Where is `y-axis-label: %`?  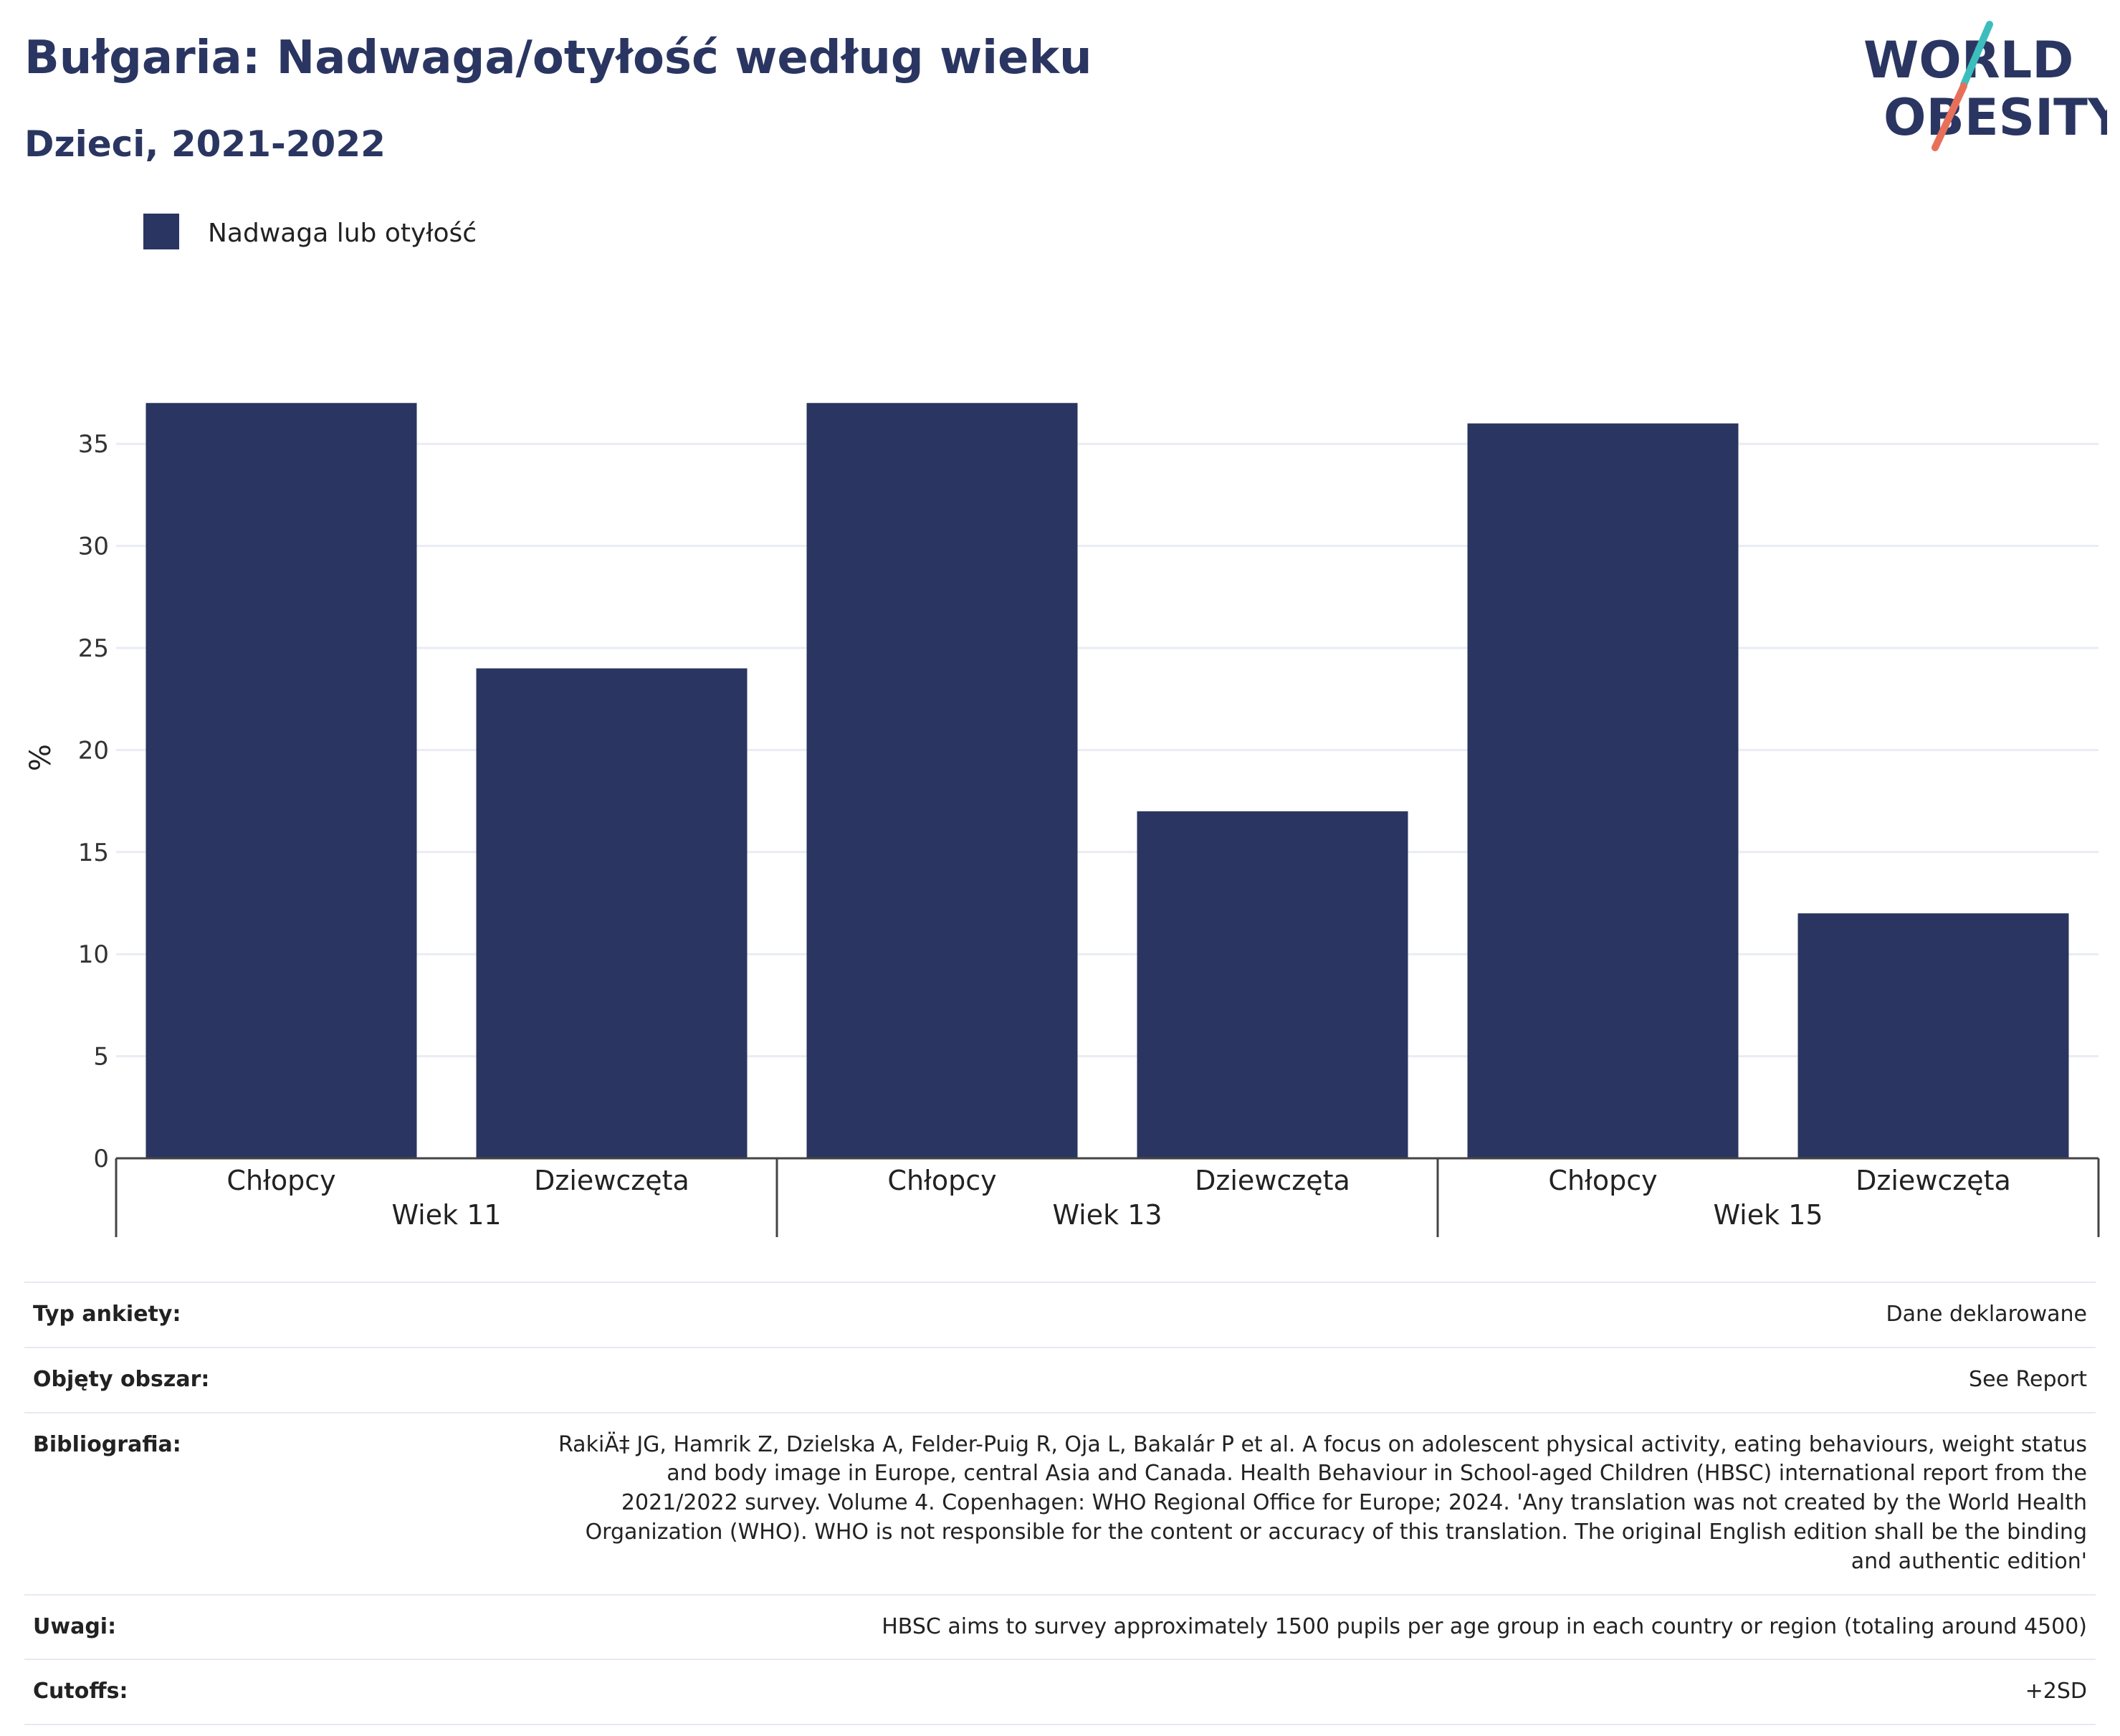 y-axis-label: % is located at coordinates (41, 757).